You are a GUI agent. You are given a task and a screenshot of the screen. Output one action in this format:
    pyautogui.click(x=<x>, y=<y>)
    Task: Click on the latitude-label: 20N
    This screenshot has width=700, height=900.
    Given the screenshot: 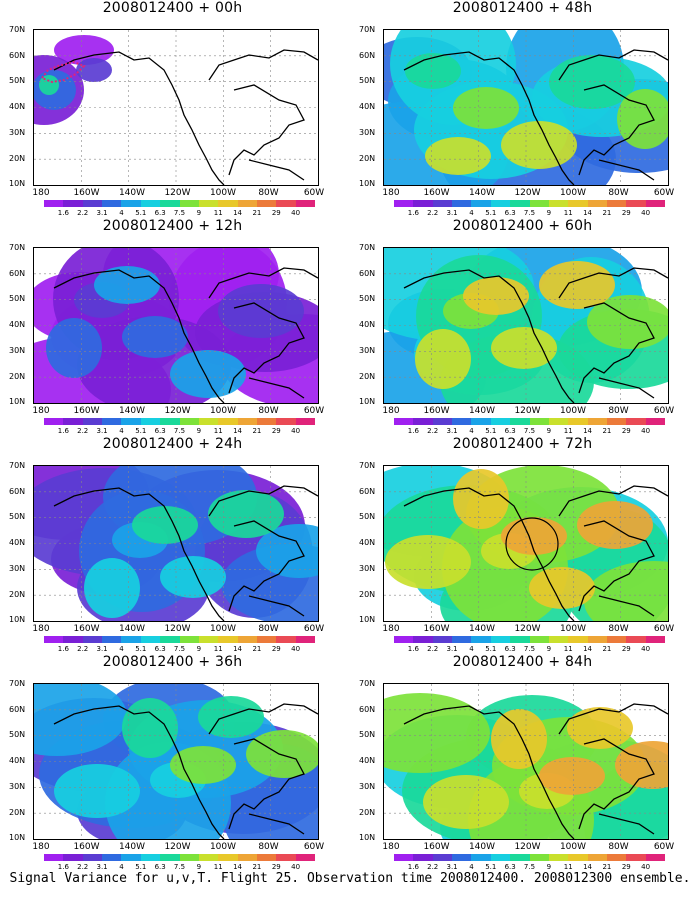 What is the action you would take?
    pyautogui.click(x=17, y=812)
    